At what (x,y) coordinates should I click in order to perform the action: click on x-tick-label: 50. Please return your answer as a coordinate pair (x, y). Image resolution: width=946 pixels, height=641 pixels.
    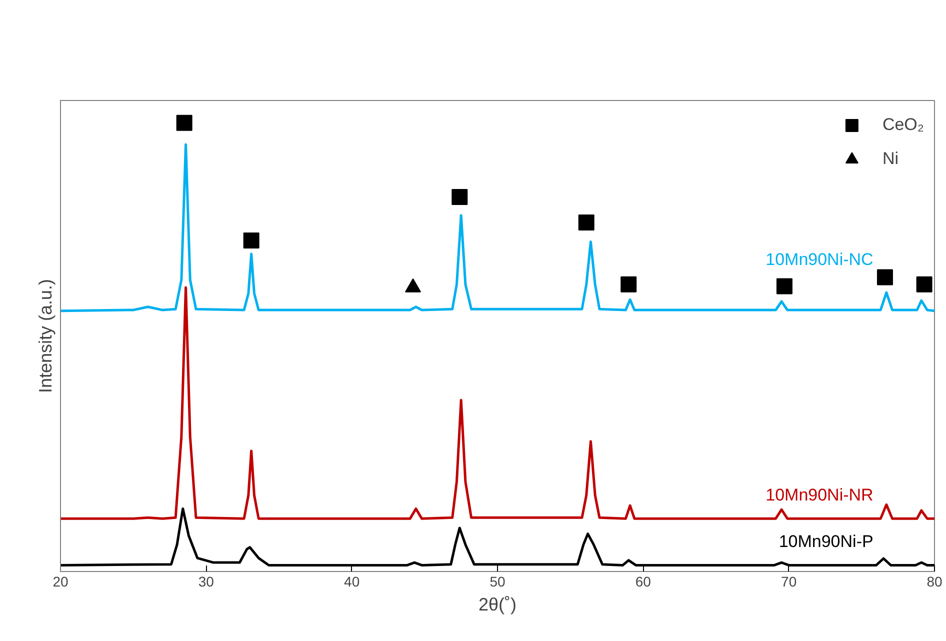
    Looking at the image, I should click on (498, 582).